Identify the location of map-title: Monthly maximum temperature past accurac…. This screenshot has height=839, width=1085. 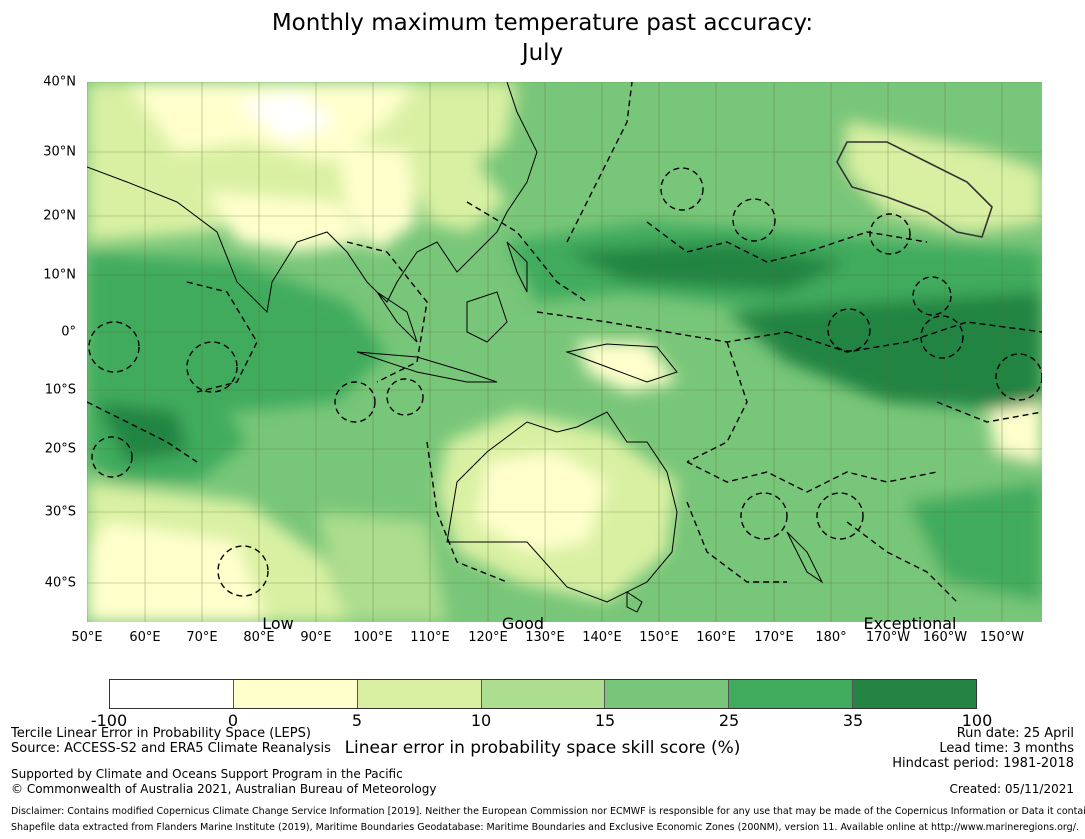
(542, 38).